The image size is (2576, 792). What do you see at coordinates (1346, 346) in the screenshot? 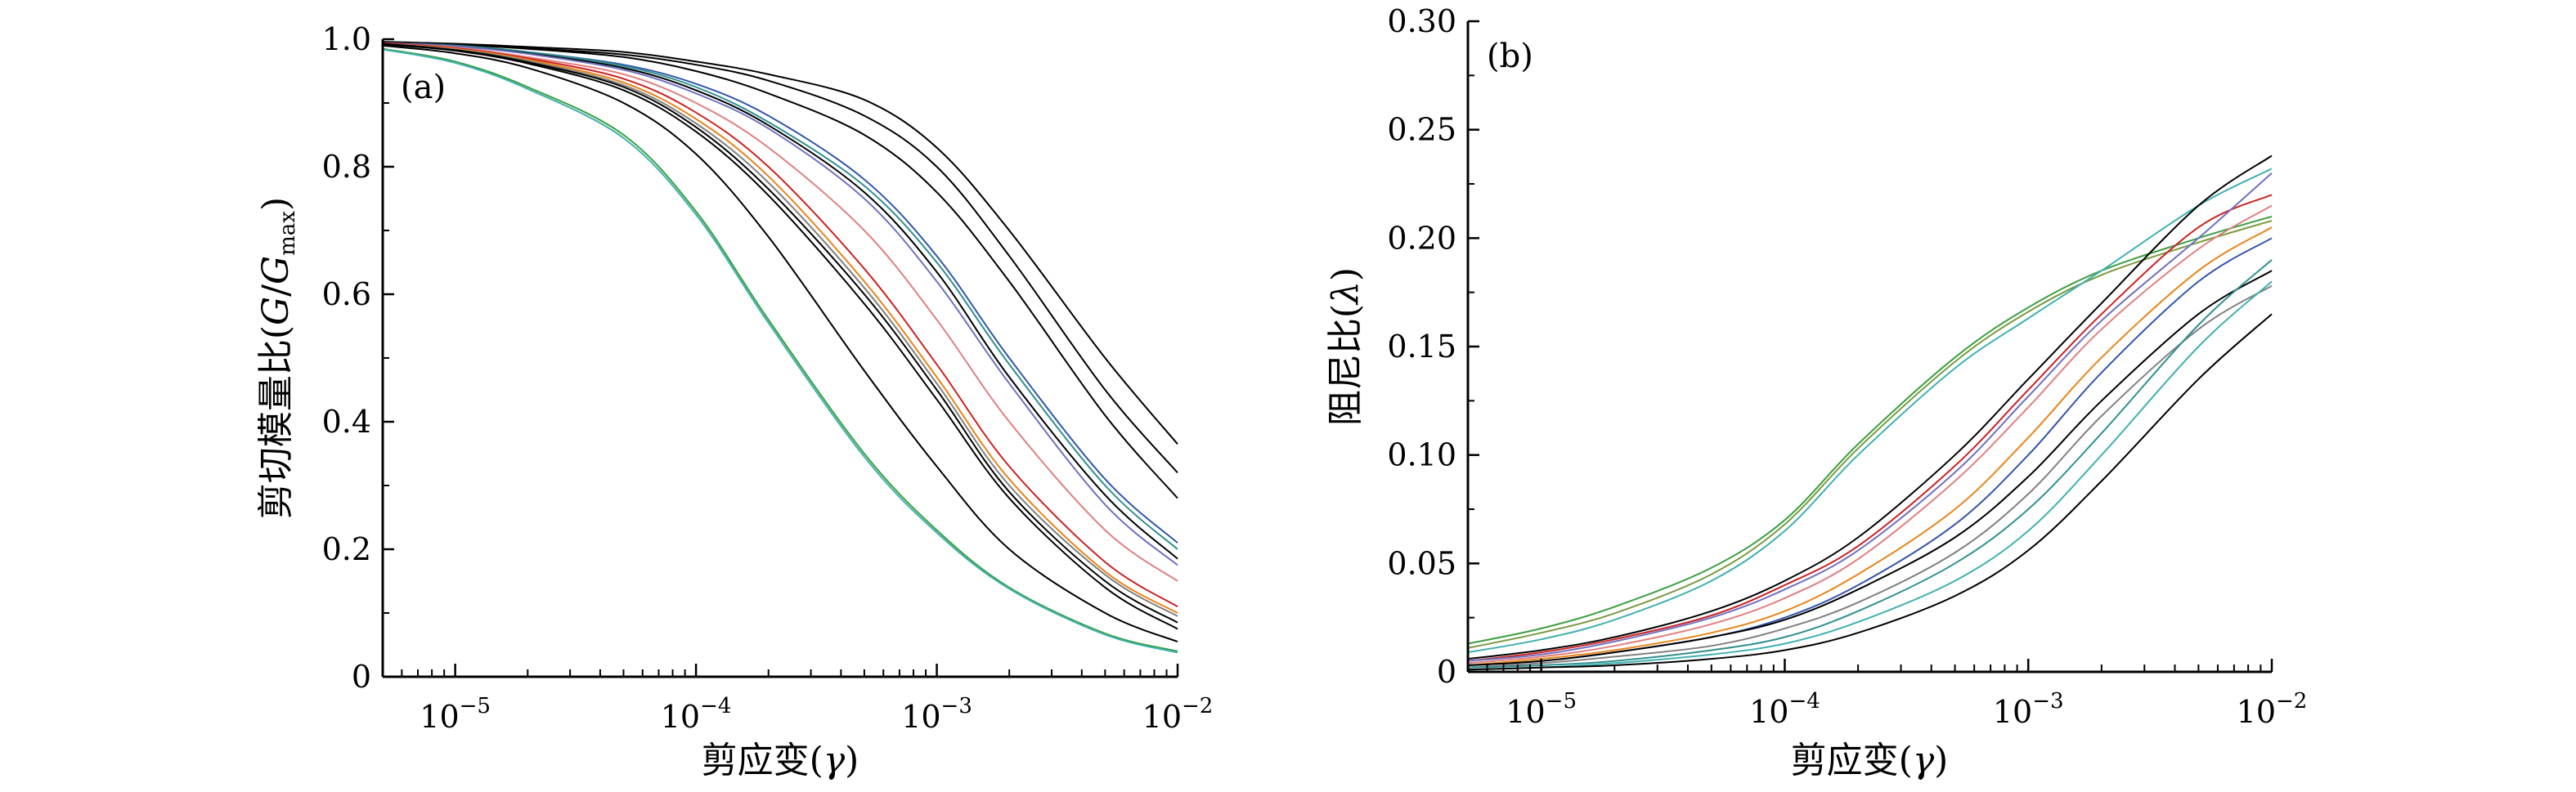
I see `panel-b-y-axis-title: 阻尼比(λ)` at bounding box center [1346, 346].